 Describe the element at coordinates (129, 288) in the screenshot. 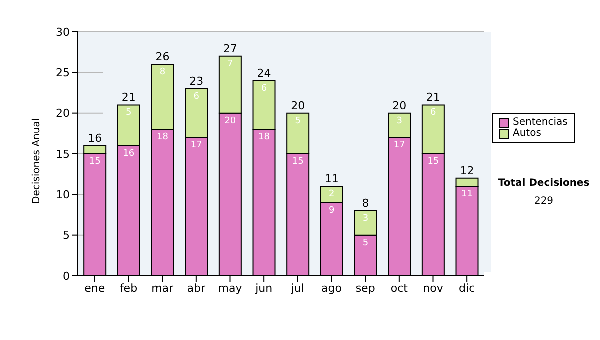

I see `x-tick-label: feb` at that location.